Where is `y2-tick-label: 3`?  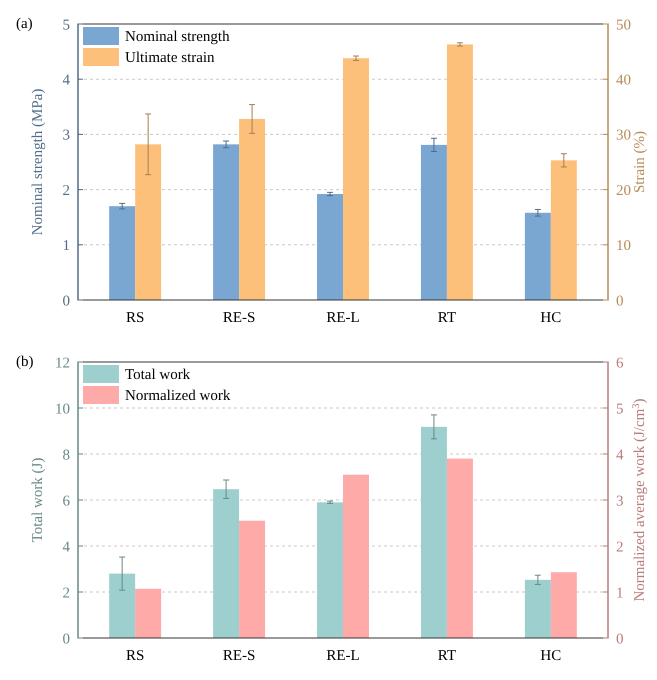
y2-tick-label: 3 is located at coordinates (620, 501).